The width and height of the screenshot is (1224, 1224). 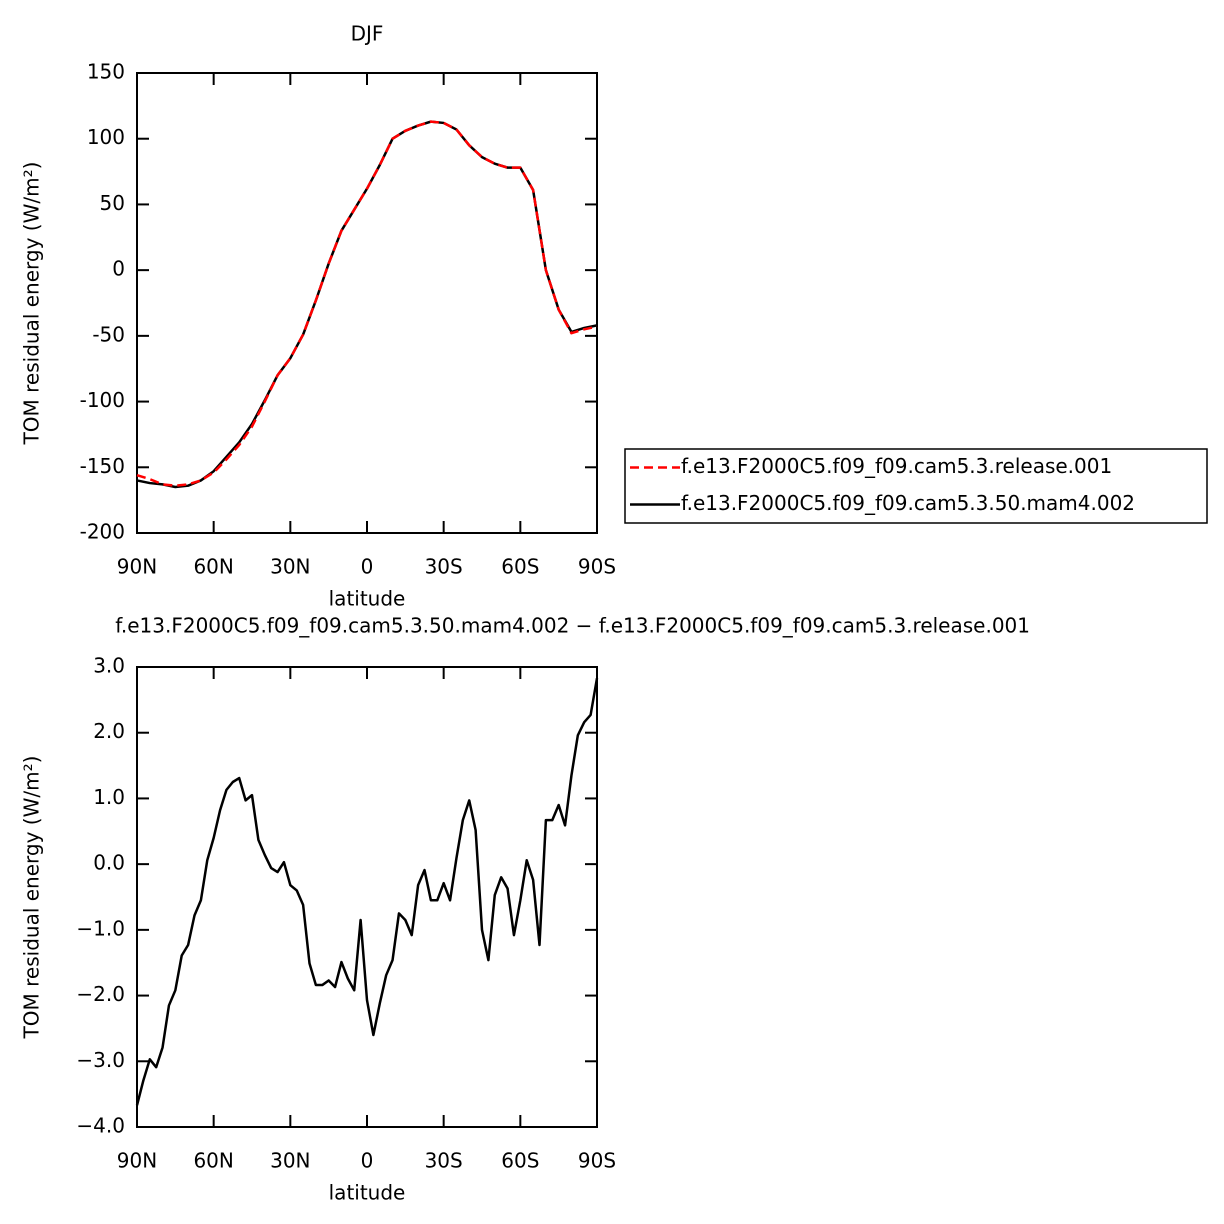 I want to click on legend-label: f.e13.F2000C5.f09_f09.cam5.3.50.mam4.002, so click(x=908, y=503).